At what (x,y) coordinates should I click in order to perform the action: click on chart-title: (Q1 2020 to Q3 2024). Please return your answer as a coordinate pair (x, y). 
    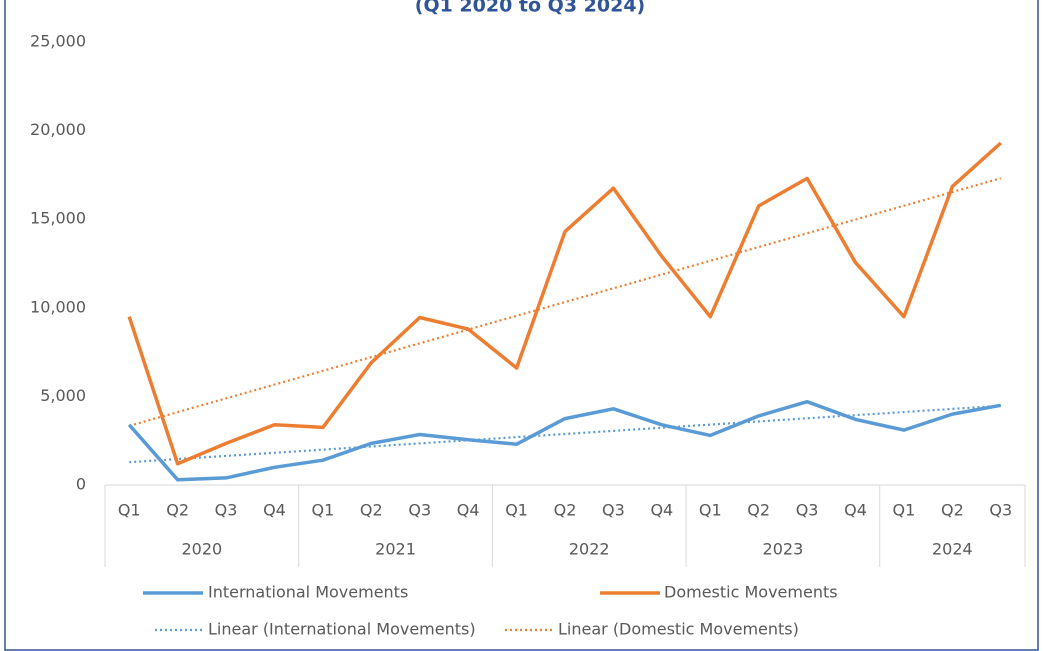
    Looking at the image, I should click on (530, 8).